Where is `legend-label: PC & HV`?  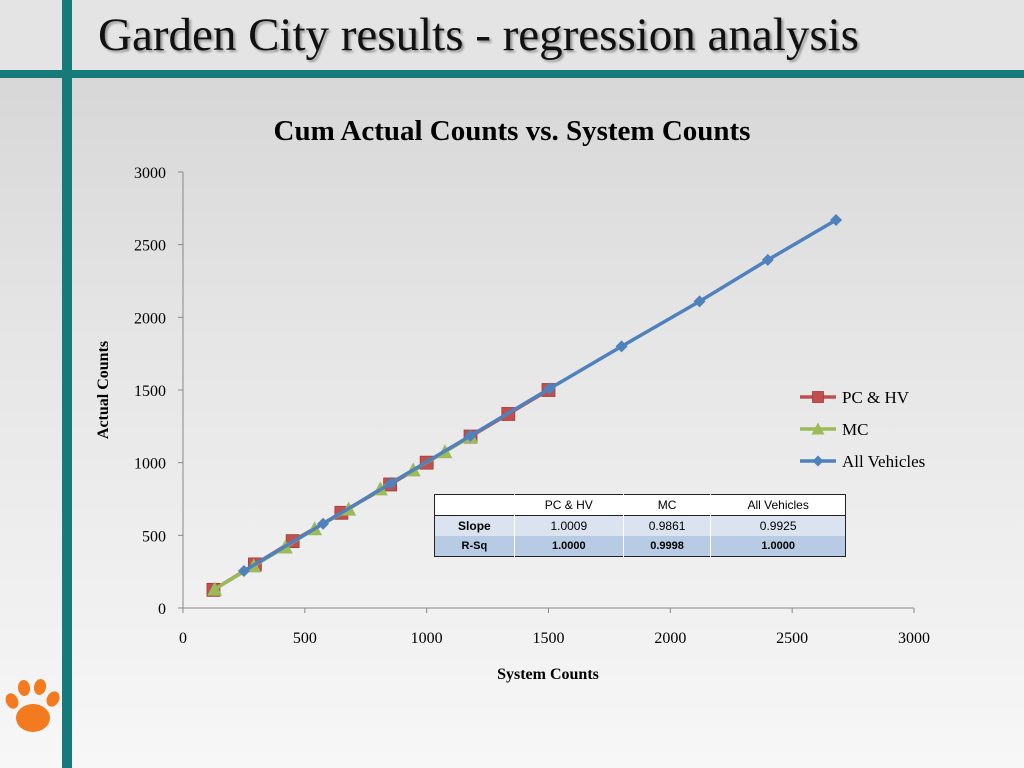
legend-label: PC & HV is located at coordinates (876, 397).